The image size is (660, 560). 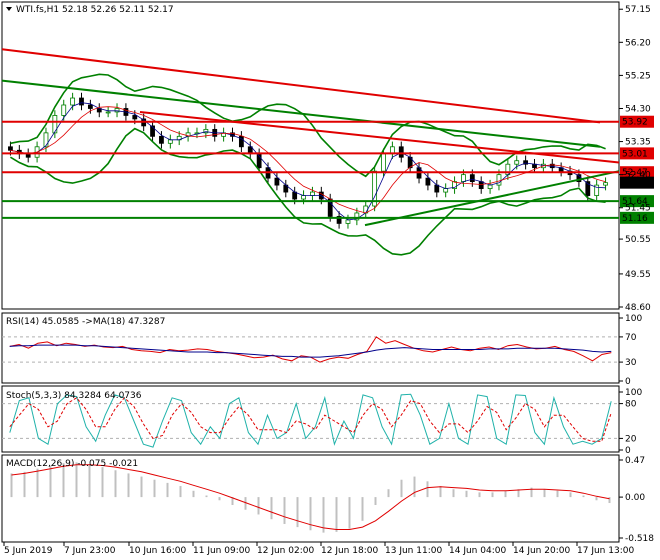 What do you see at coordinates (638, 209) in the screenshot?
I see `price-tick-label: 51.45` at bounding box center [638, 209].